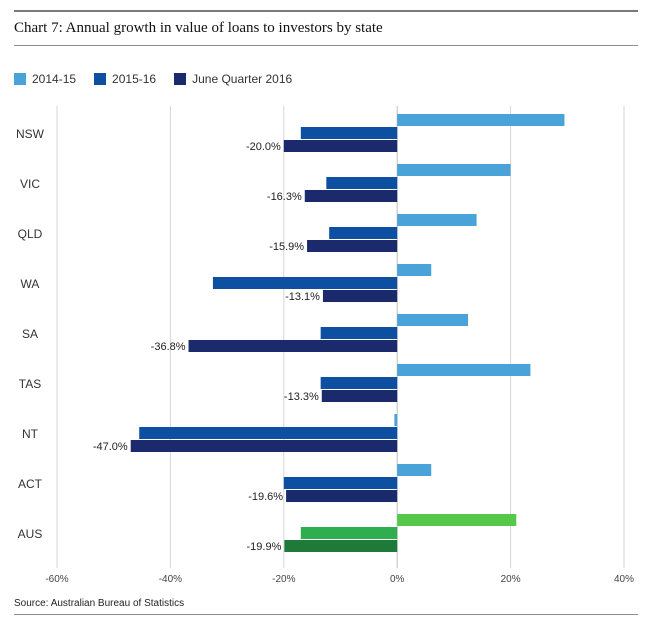  What do you see at coordinates (30, 334) in the screenshot?
I see `category-label: SA` at bounding box center [30, 334].